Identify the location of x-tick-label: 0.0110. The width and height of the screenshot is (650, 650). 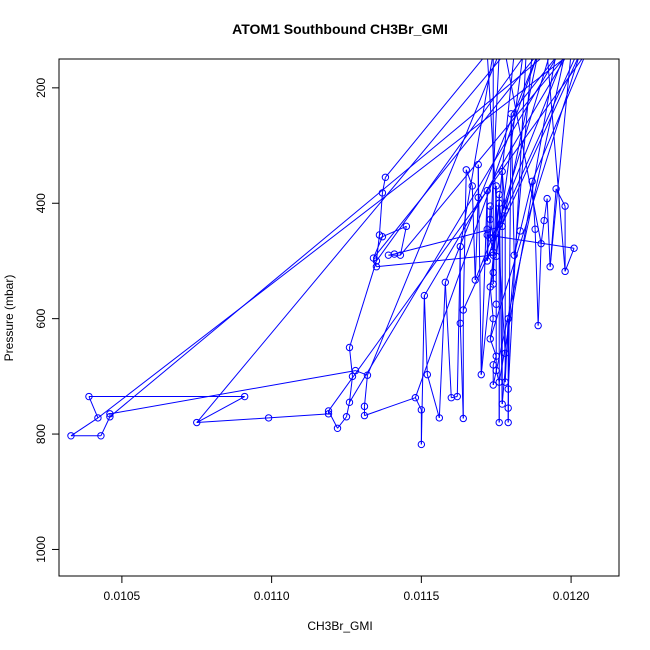
(272, 596).